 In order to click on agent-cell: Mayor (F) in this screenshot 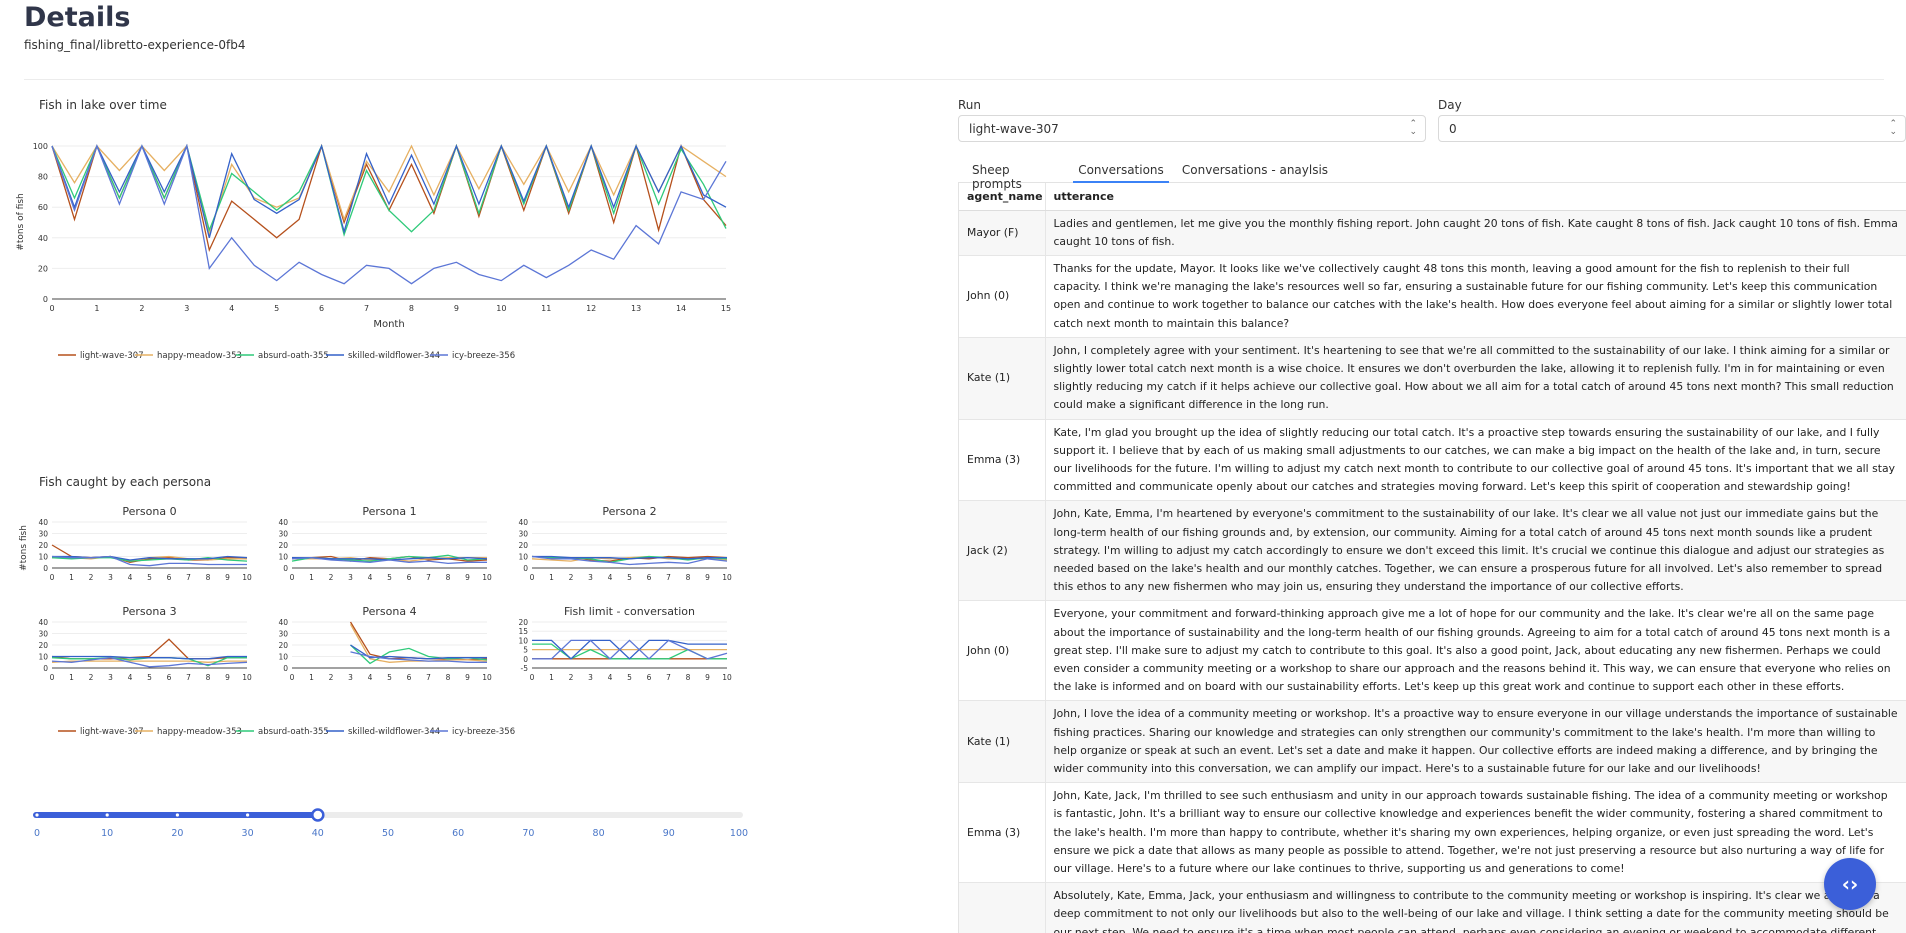, I will do `click(1002, 233)`.